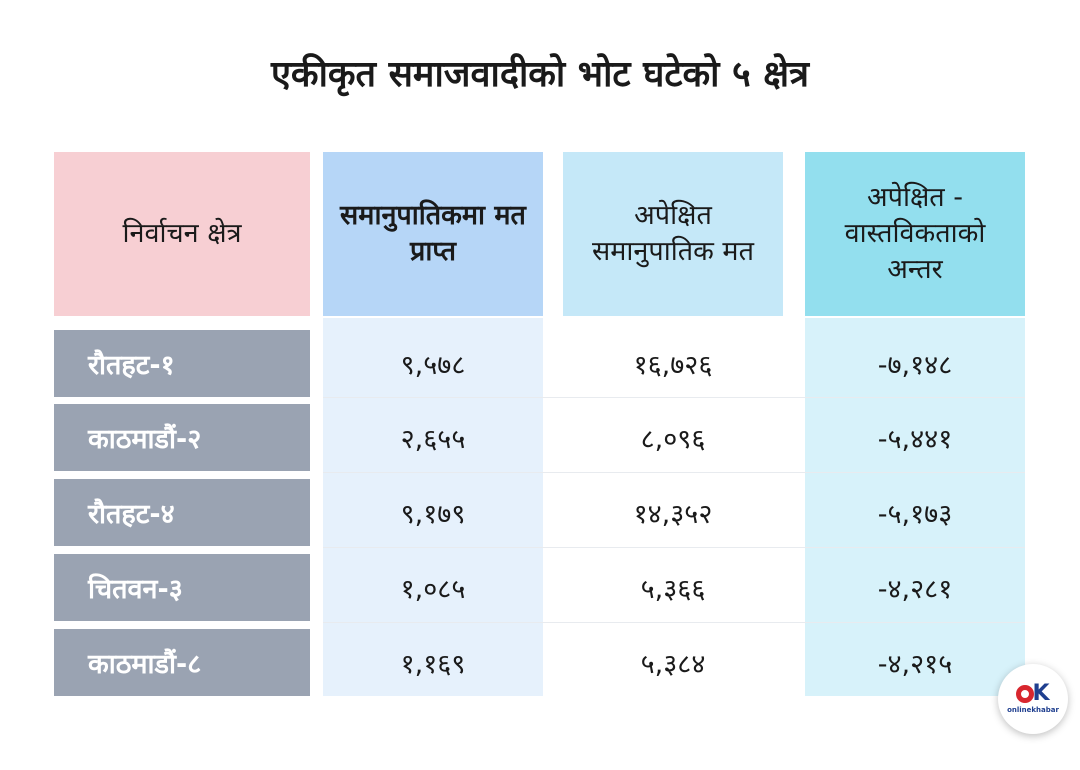  I want to click on row-label-constituency: चितवन-३, so click(182, 587).